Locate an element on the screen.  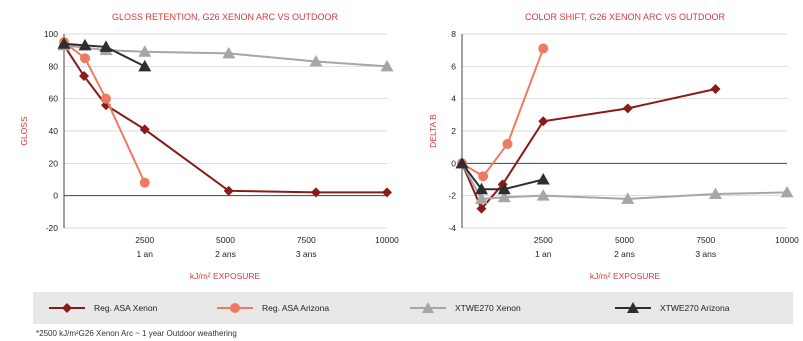
chart-title: COLOR SHIFT, G26 XENON ARC VS OUTDOOR is located at coordinates (625, 17).